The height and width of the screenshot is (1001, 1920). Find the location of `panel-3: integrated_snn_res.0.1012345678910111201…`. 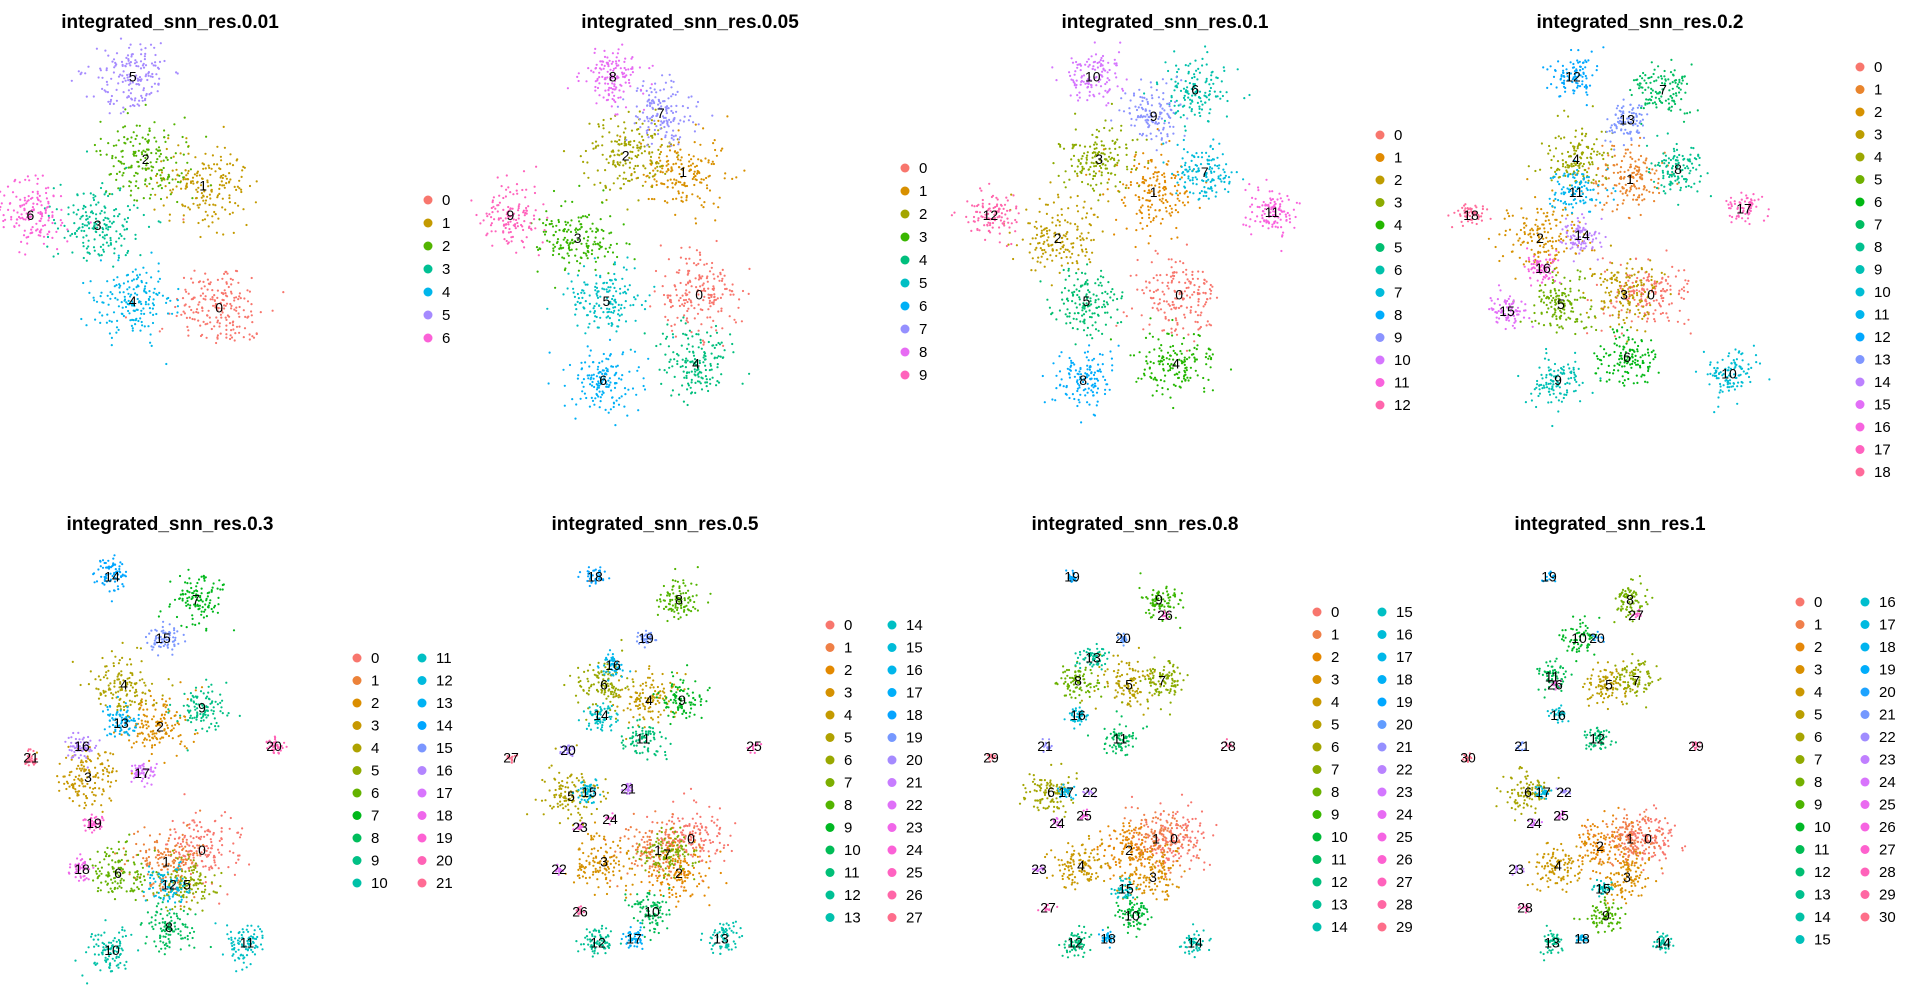

panel-3: integrated_snn_res.0.1012345678910111201… is located at coordinates (1180, 218).